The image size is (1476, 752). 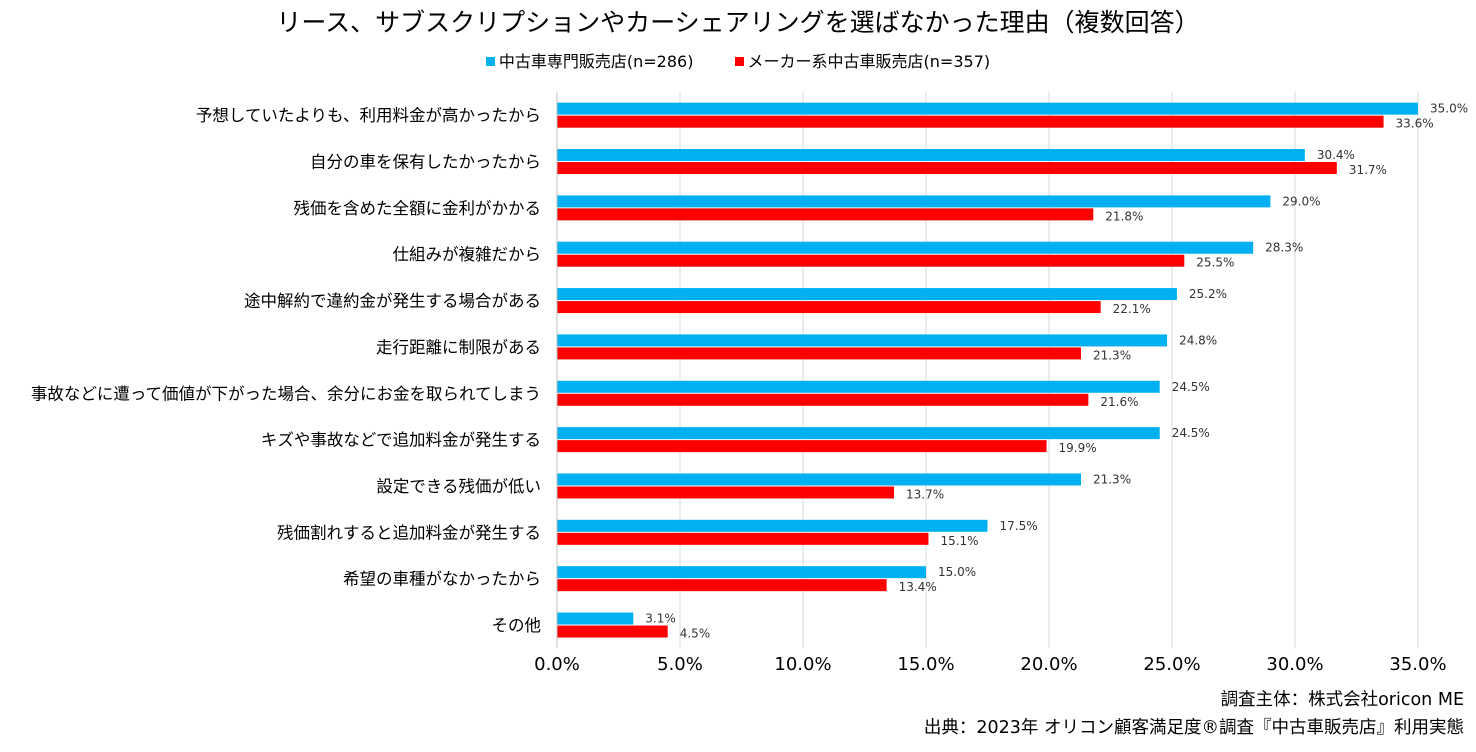 What do you see at coordinates (959, 541) in the screenshot?
I see `data-label: 15.1%` at bounding box center [959, 541].